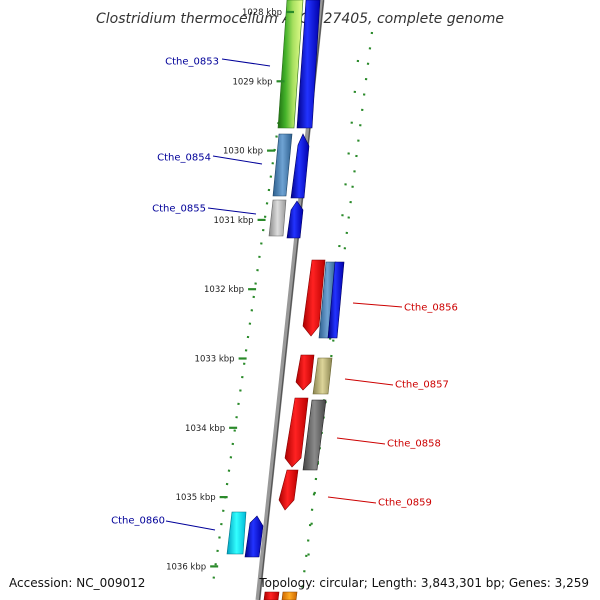 This screenshot has width=600, height=600. Describe the element at coordinates (196, 498) in the screenshot. I see `kbp-label: 1035 kbp` at that location.